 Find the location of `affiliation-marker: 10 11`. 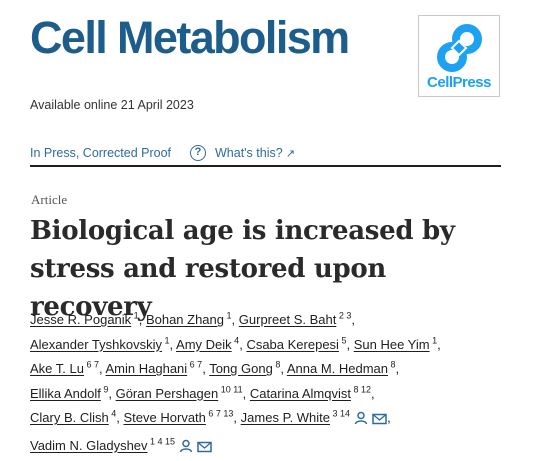

affiliation-marker: 10 11 is located at coordinates (230, 389).